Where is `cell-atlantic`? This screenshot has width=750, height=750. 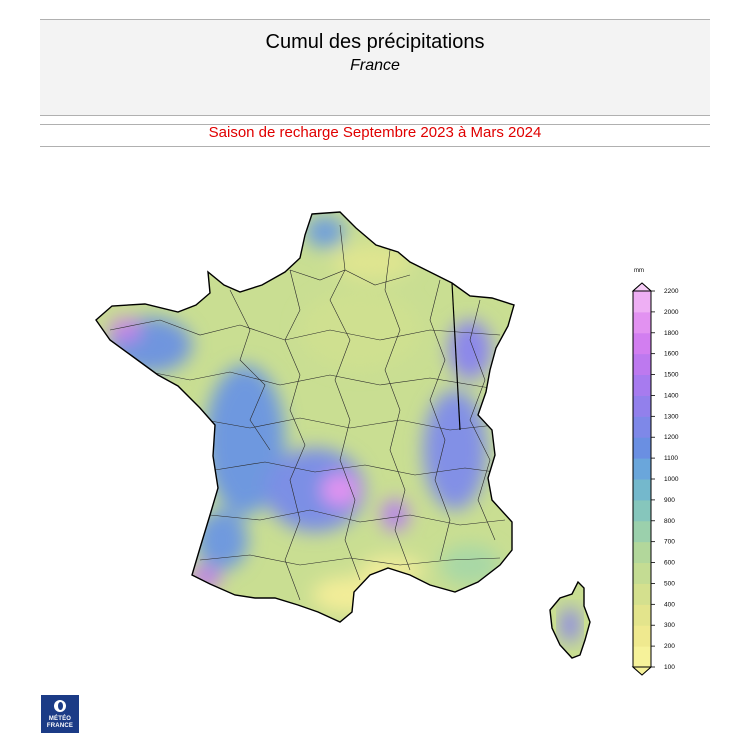 cell-atlantic is located at coordinates (245, 440).